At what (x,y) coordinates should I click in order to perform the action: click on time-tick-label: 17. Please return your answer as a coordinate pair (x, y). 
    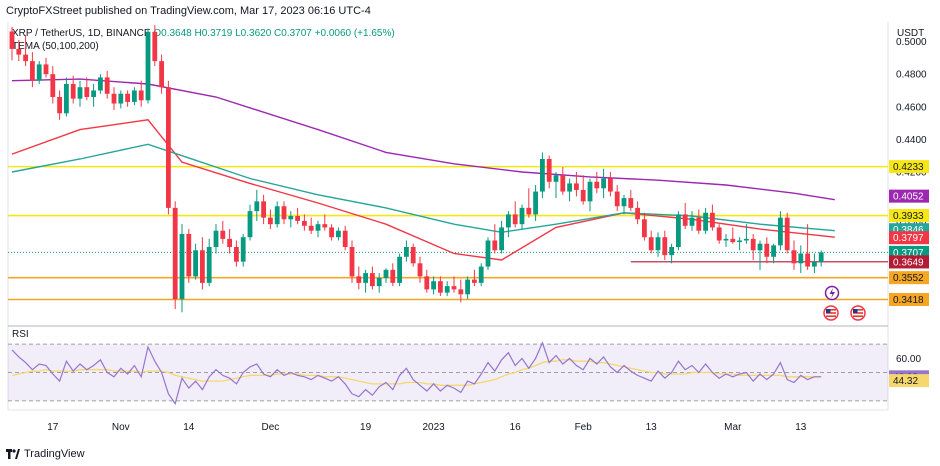
    Looking at the image, I should click on (53, 427).